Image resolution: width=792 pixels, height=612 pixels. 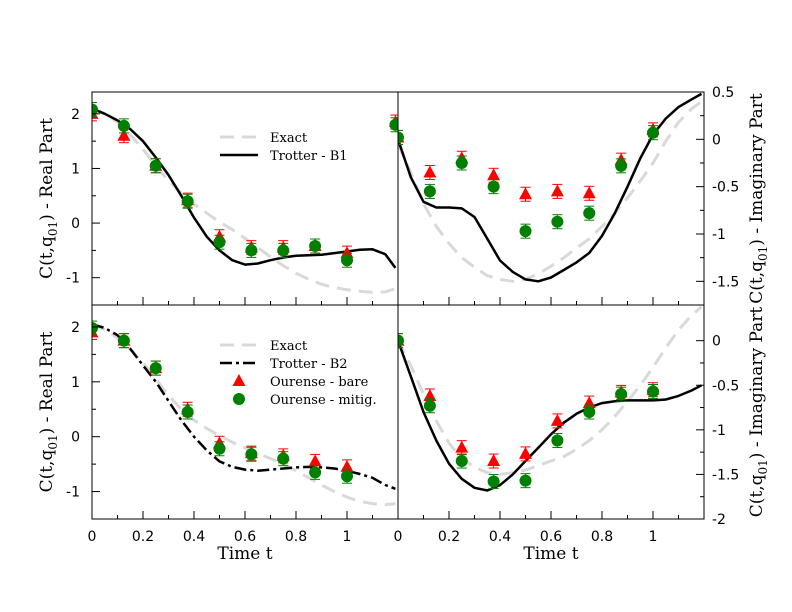 I want to click on legend-label: Trotter - B2, so click(x=309, y=364).